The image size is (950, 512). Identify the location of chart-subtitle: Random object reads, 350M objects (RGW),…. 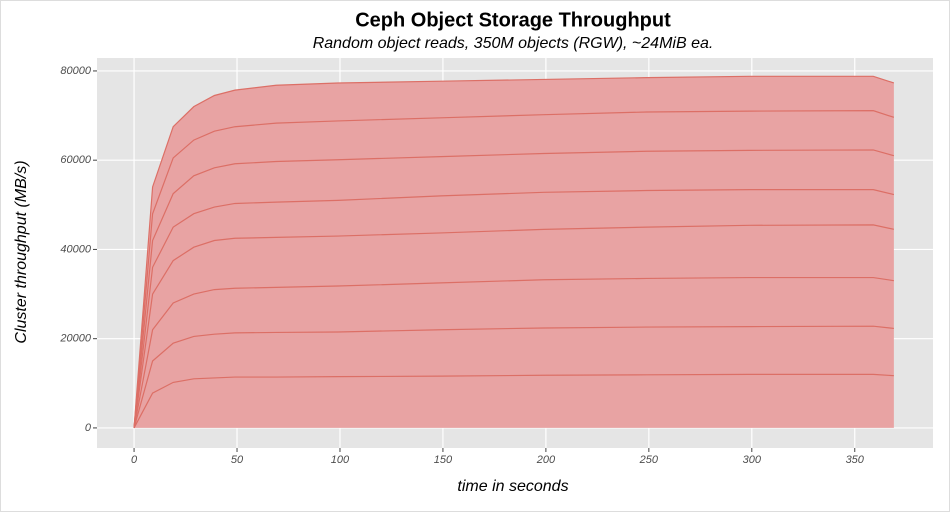
(513, 43).